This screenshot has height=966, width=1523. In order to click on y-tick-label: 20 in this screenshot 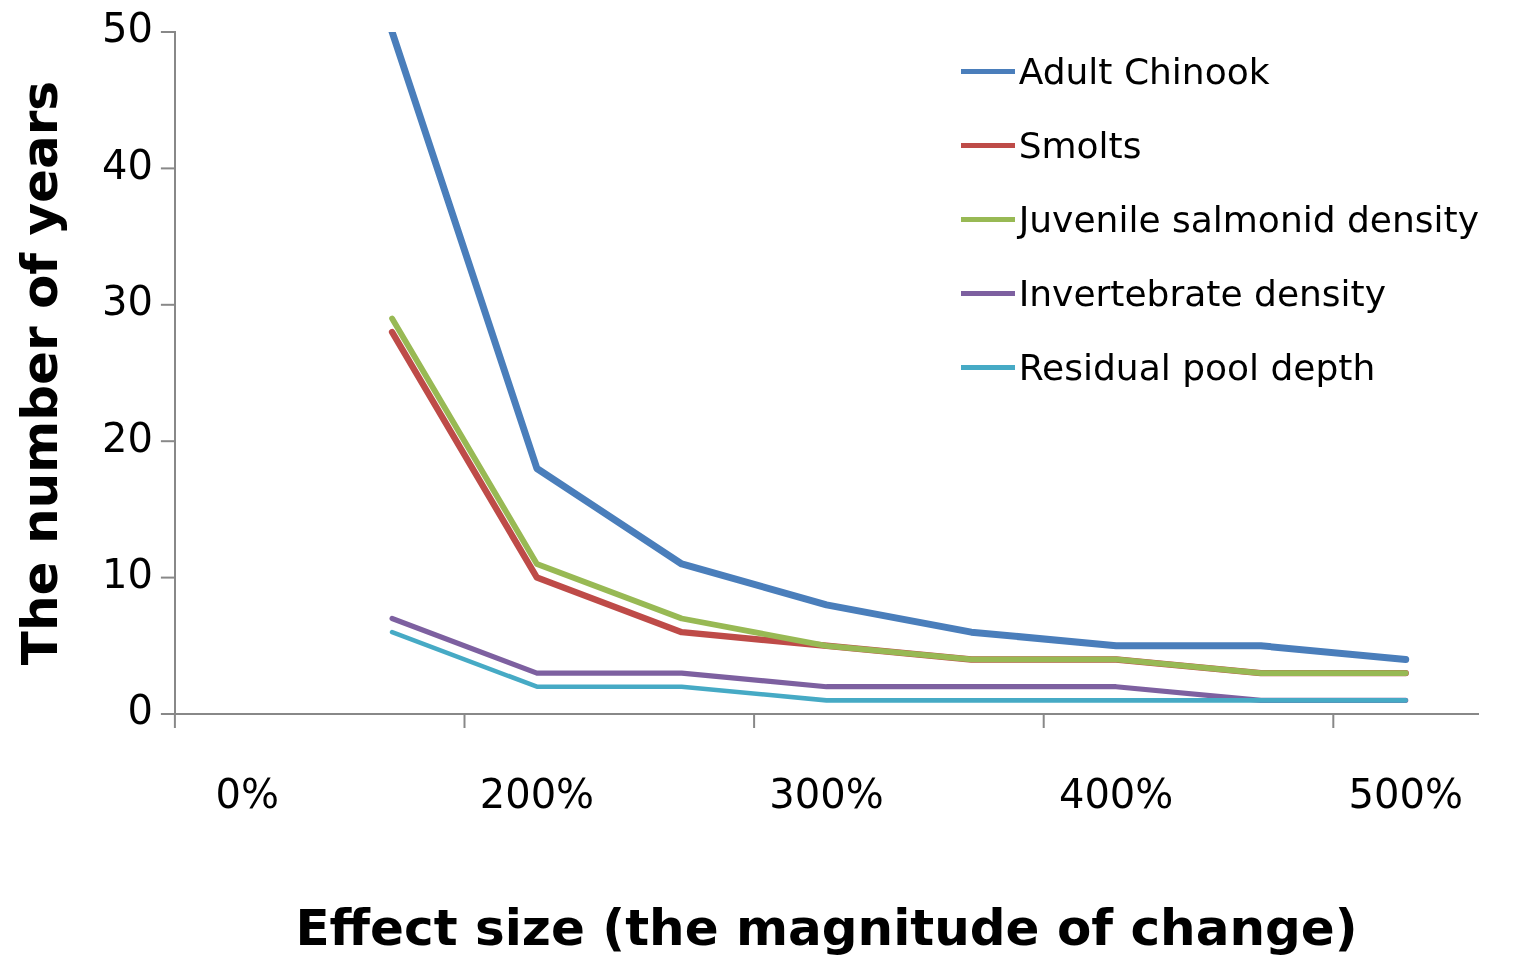, I will do `click(127, 437)`.